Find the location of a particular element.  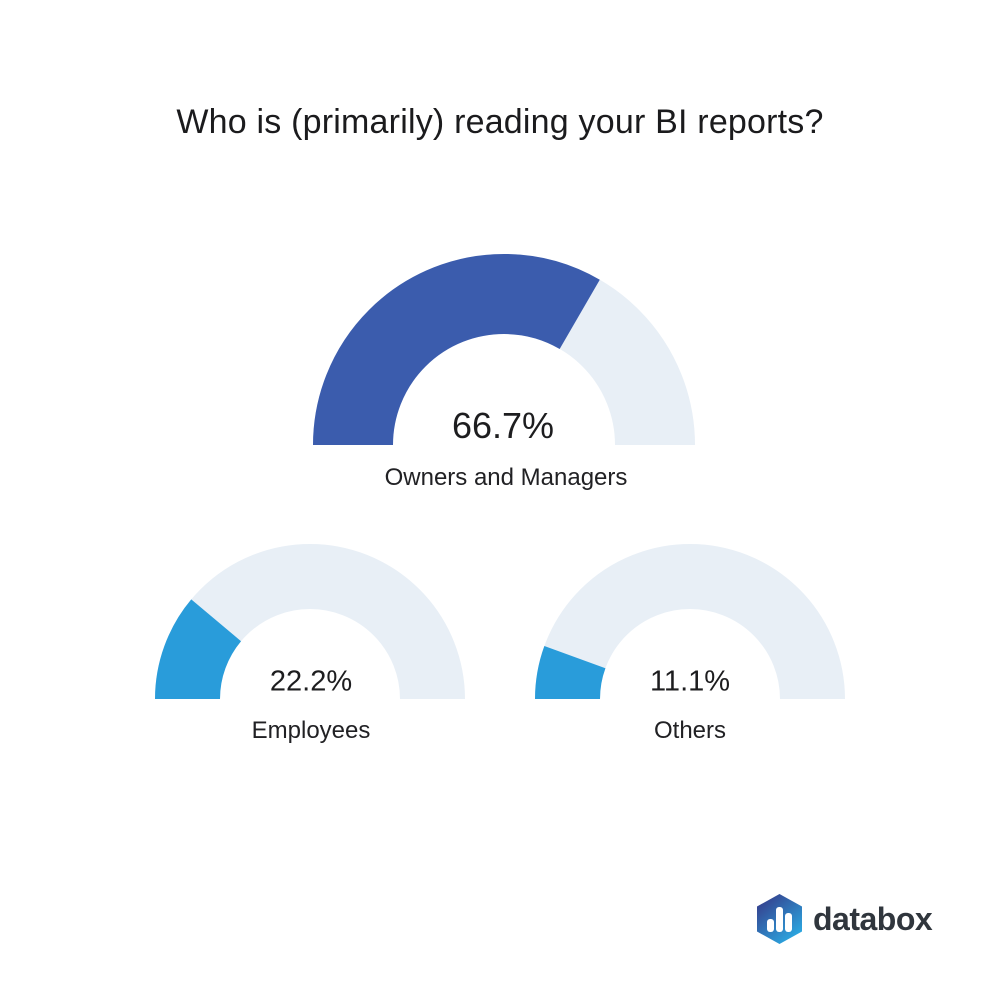

gauge-label-employees: Employees is located at coordinates (311, 730).